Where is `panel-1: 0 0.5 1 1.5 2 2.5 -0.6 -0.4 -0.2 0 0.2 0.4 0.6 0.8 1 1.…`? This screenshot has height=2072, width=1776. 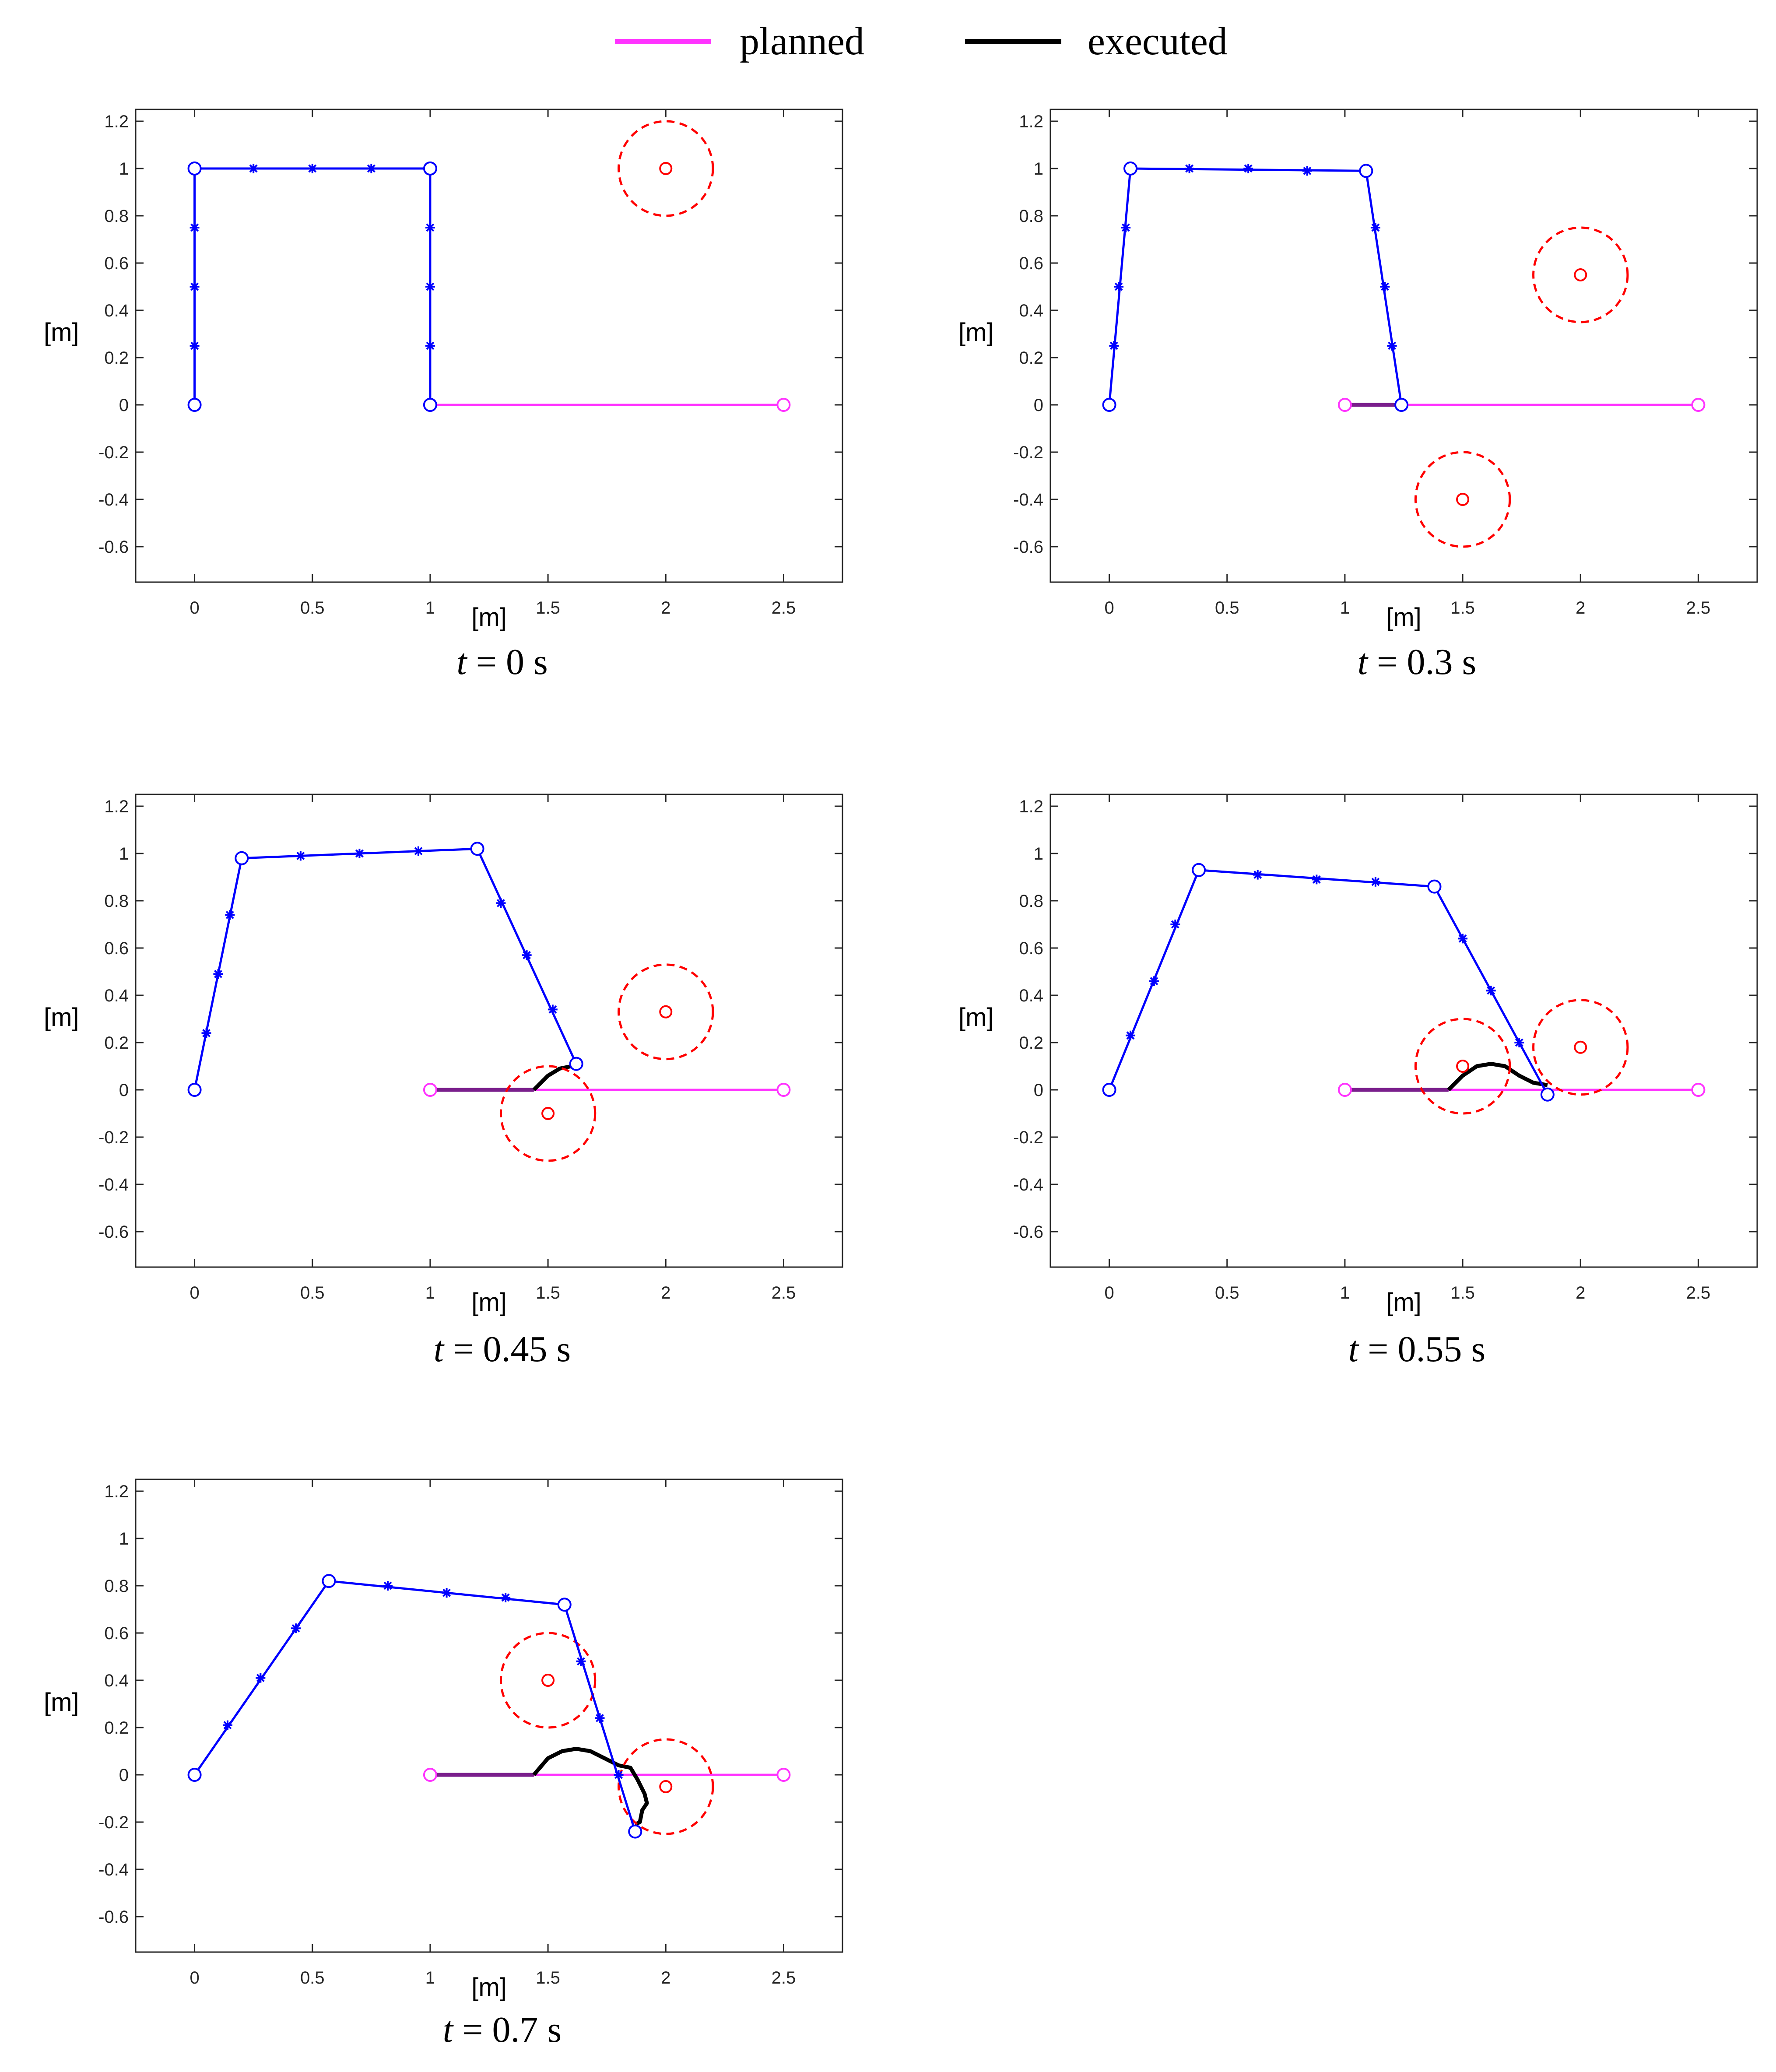 panel-1: 0 0.5 1 1.5 2 2.5 -0.6 -0.4 -0.2 0 0.2 0.4 0.6 0.8 1 1.… is located at coordinates (443, 396).